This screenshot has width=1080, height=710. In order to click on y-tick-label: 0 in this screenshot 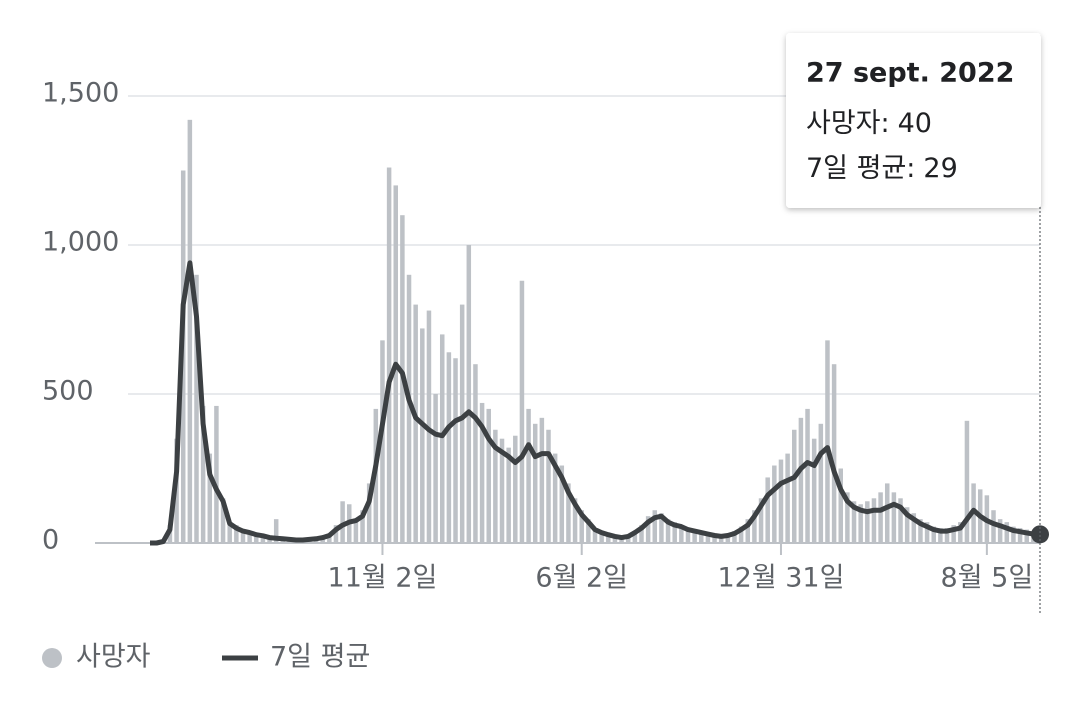, I will do `click(50, 540)`.